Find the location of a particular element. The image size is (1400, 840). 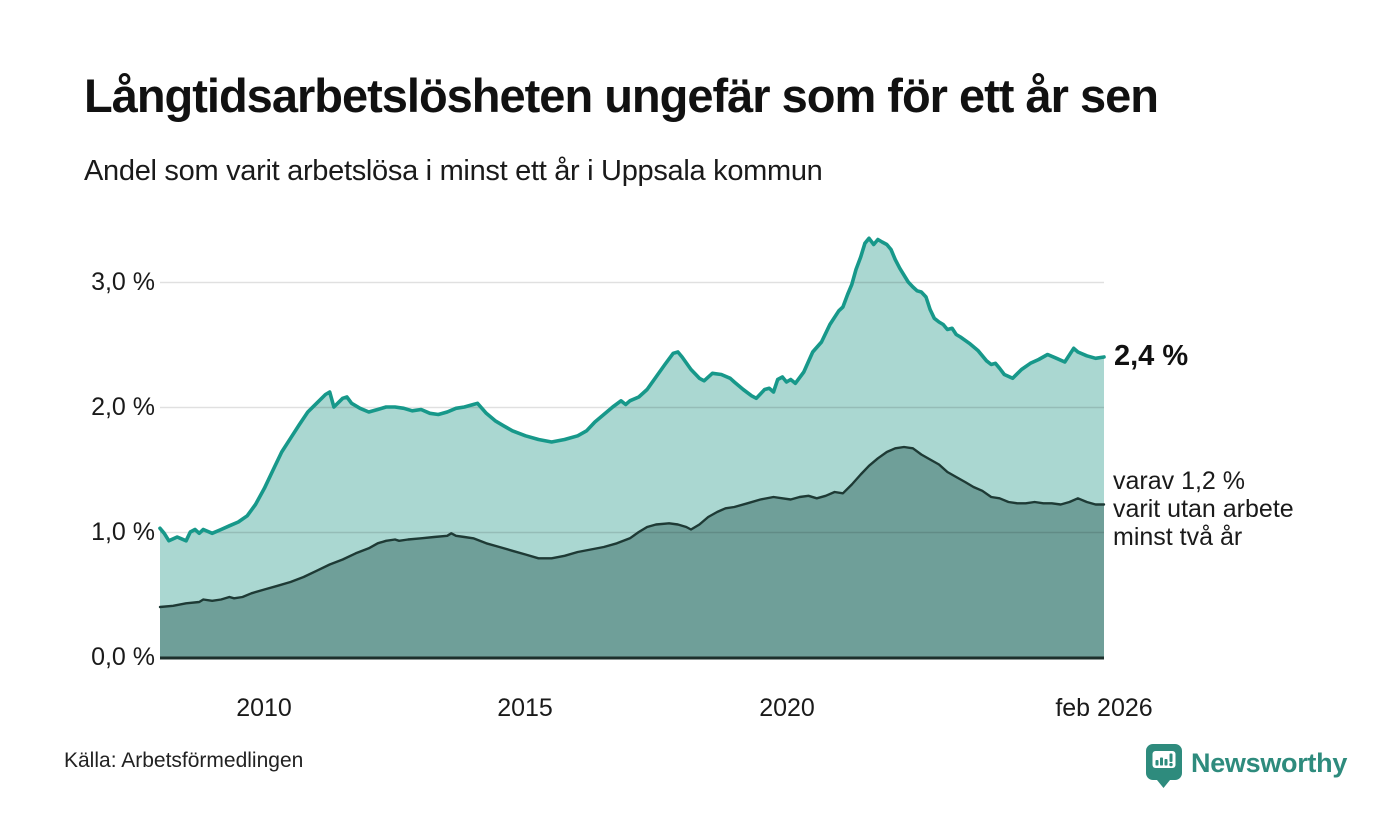

secondary-annotation-line: varit utan arbete is located at coordinates (1203, 509).